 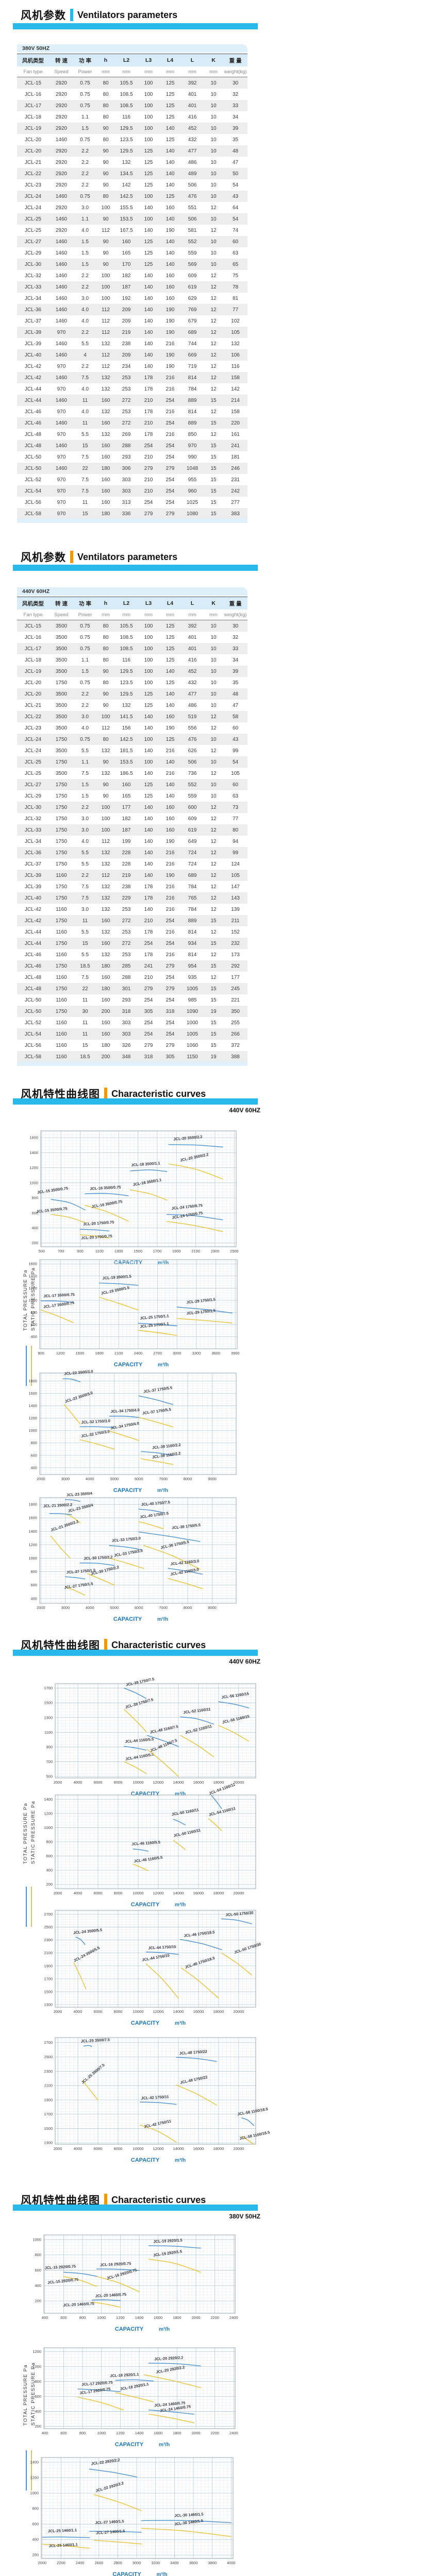 What do you see at coordinates (133, 682) in the screenshot?
I see `table-row: JCL-20 1750 0.75 80 123.5 100 125 432 10 35` at bounding box center [133, 682].